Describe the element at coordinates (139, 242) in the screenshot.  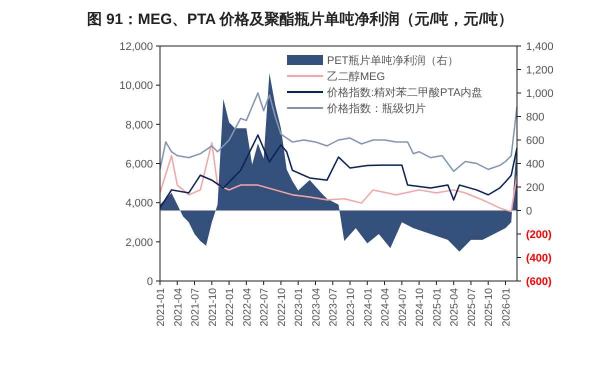
I see `y-tick-label: 2,000` at that location.